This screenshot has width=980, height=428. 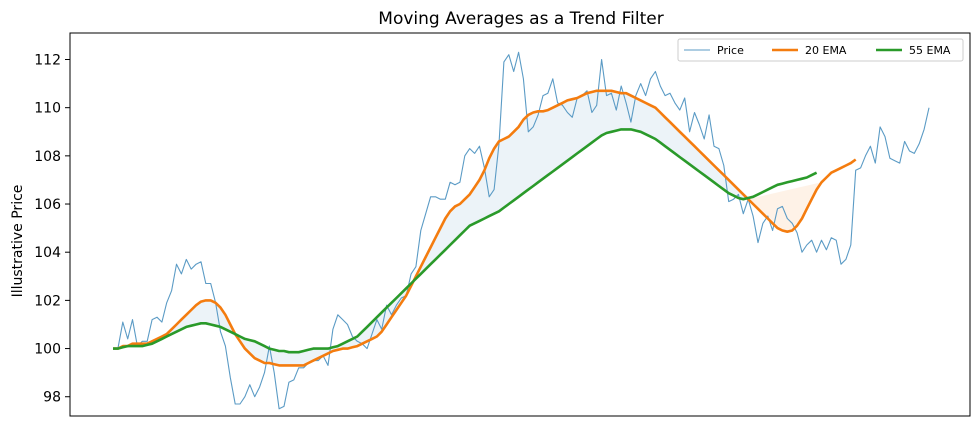 I want to click on y-tick-label: 100, so click(x=47, y=350).